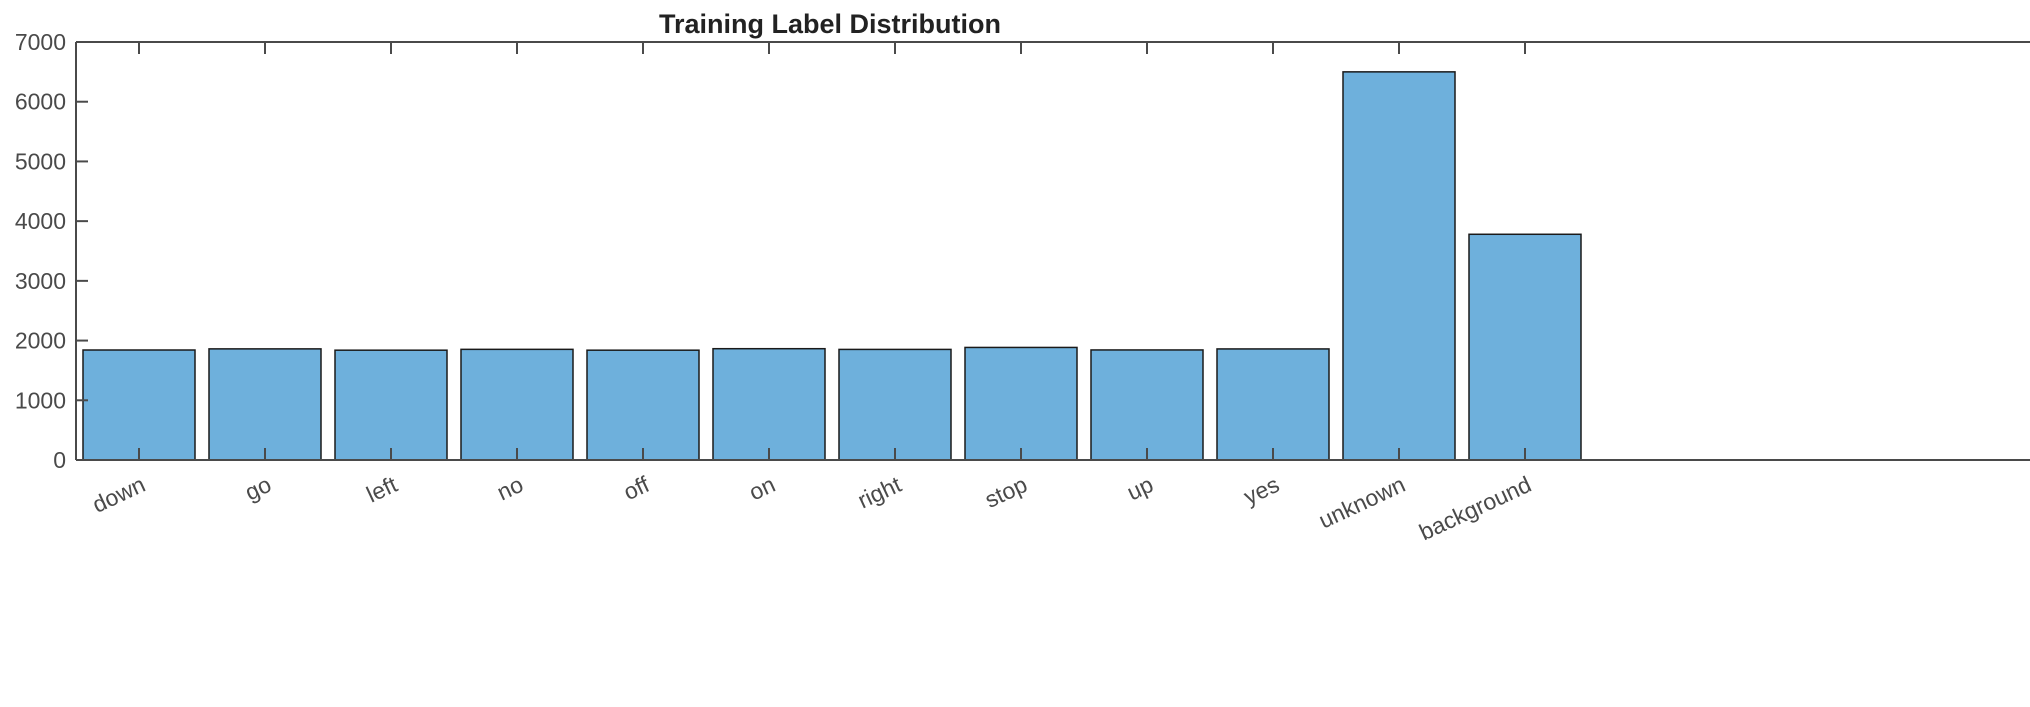 The width and height of the screenshot is (2030, 707). Describe the element at coordinates (895, 404) in the screenshot. I see `bar-right` at that location.